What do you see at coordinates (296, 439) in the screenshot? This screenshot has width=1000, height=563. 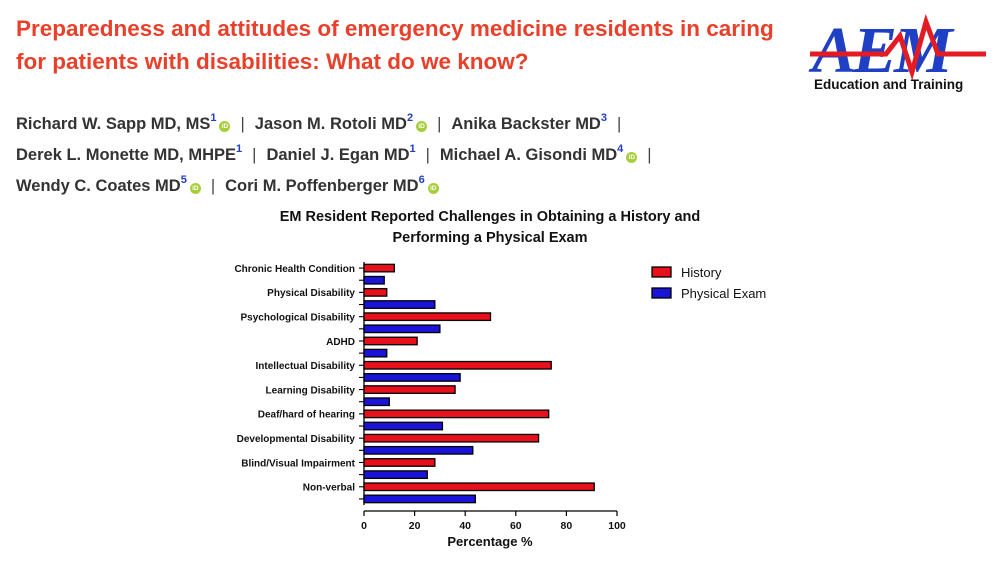 I see `category-label: Developmental Disability` at bounding box center [296, 439].